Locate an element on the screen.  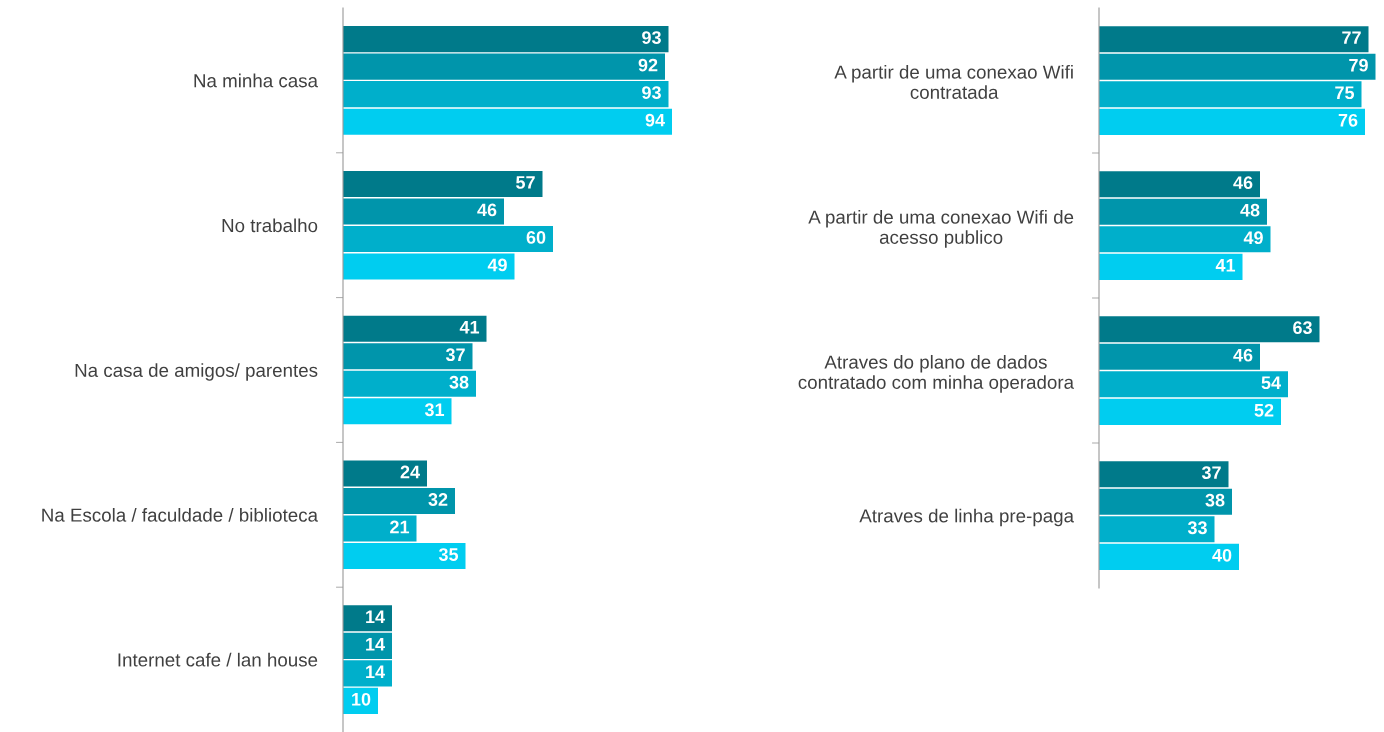
y-tick-label: Internet cafe / lan house is located at coordinates (218, 659).